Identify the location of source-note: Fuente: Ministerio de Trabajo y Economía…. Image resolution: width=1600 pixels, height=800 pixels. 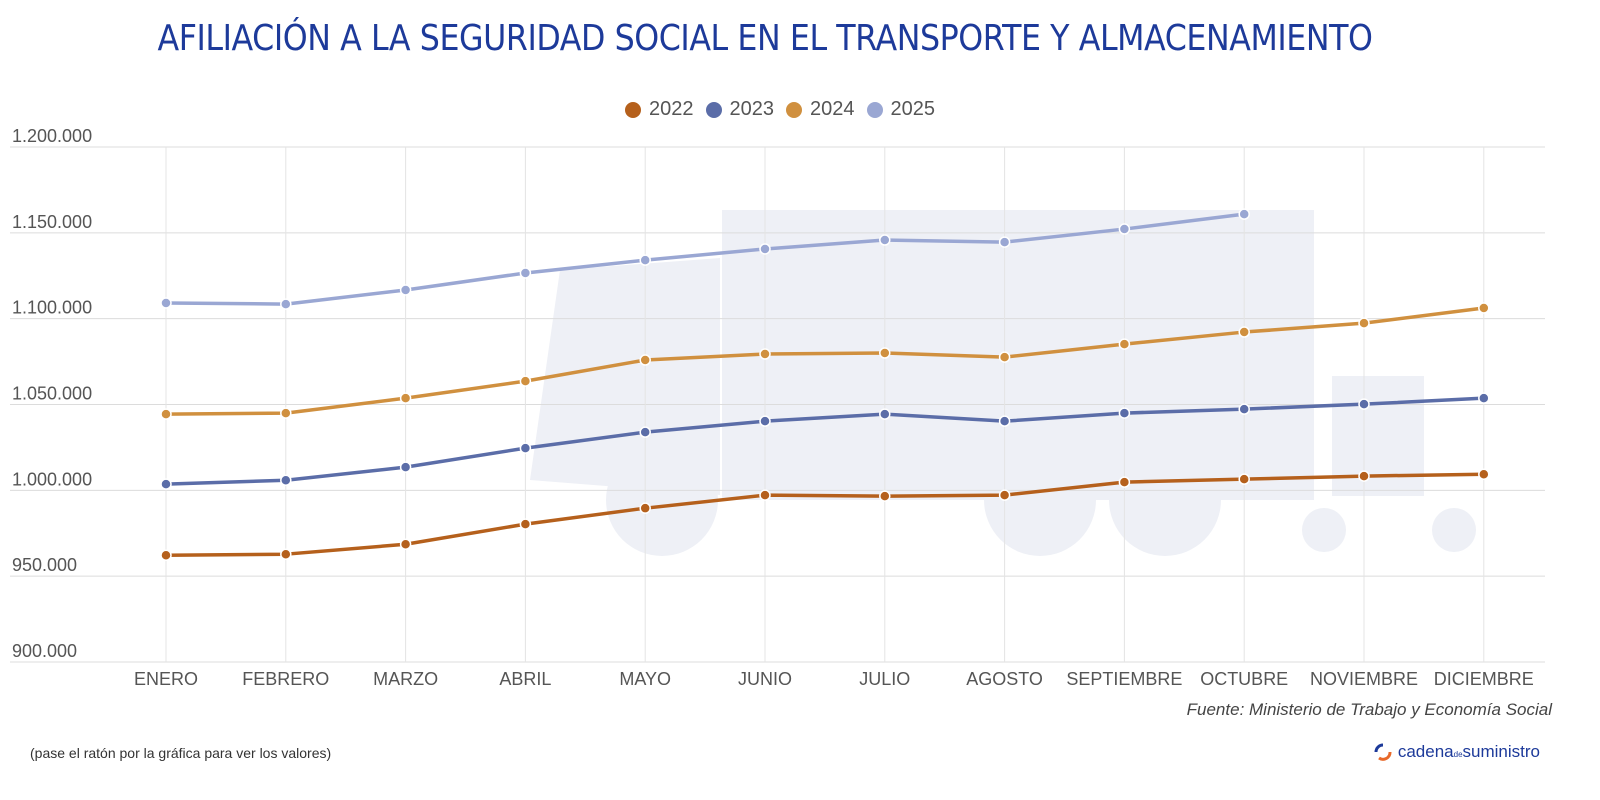
(1369, 709).